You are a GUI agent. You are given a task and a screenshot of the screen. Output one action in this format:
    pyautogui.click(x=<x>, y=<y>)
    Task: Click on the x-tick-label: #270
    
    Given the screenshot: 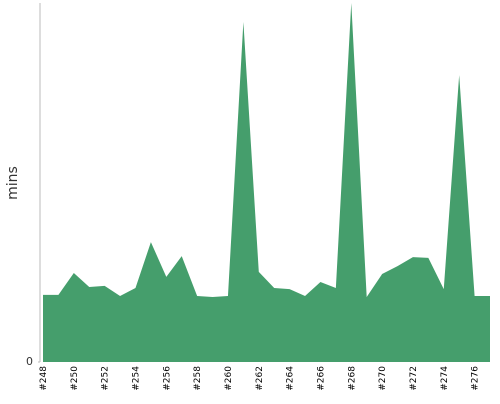 What is the action you would take?
    pyautogui.click(x=383, y=378)
    